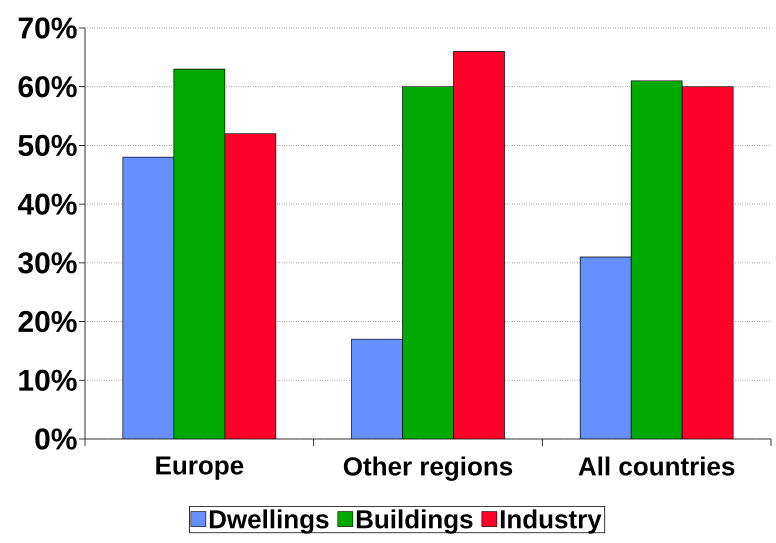  I want to click on legend-label: Dwellings, so click(269, 521).